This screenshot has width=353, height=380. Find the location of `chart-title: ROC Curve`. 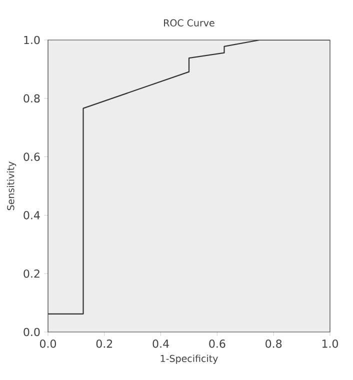

chart-title: ROC Curve is located at coordinates (189, 22).